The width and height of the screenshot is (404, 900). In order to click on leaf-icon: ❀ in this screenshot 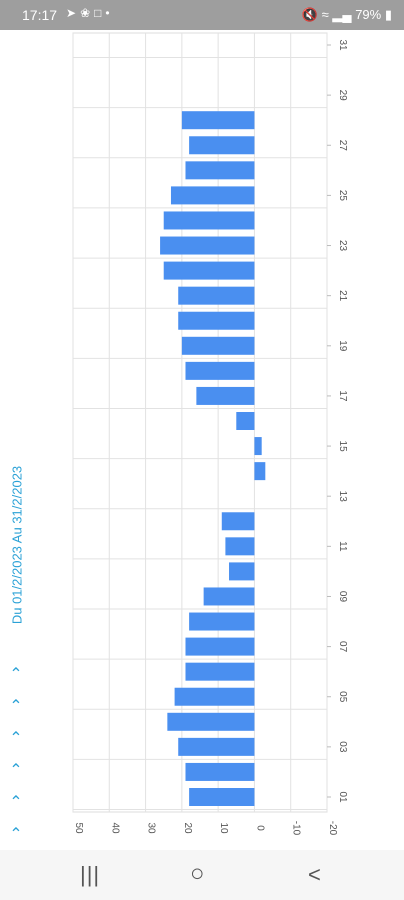, I will do `click(87, 13)`.